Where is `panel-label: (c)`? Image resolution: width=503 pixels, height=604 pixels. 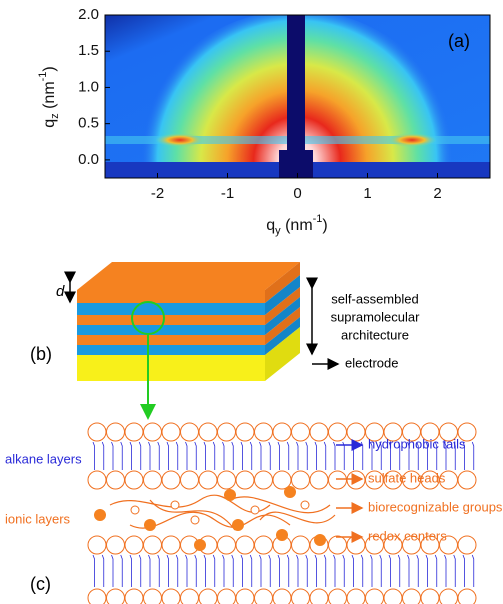 panel-label: (c) is located at coordinates (40, 584).